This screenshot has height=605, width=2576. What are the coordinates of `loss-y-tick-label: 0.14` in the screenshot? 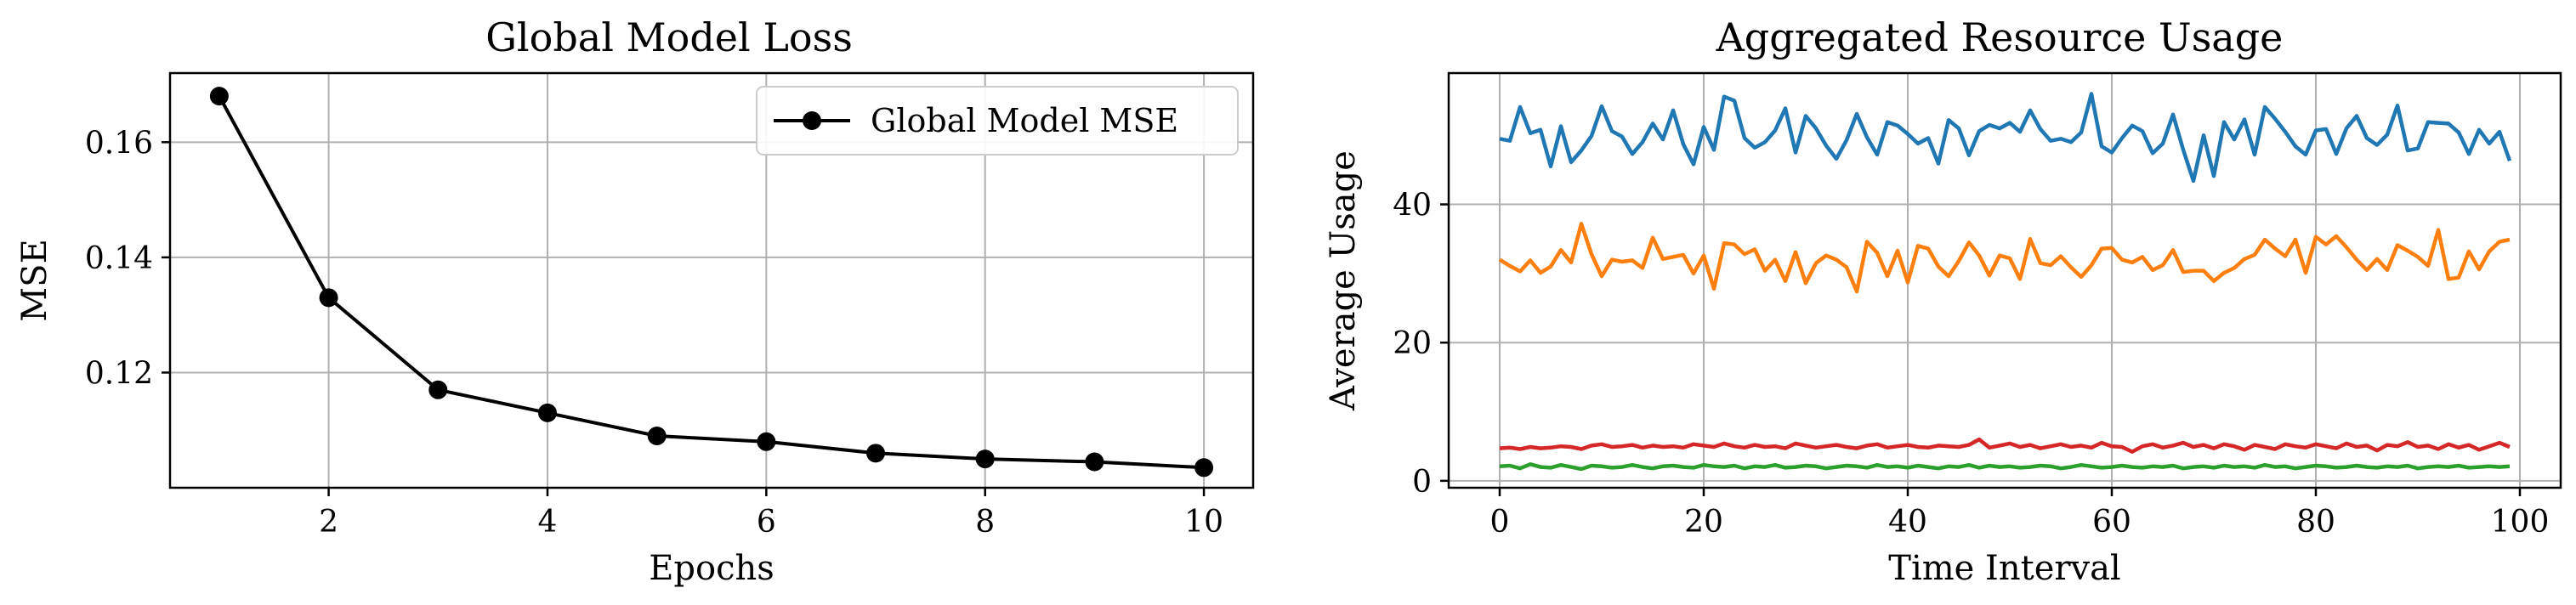 It's located at (119, 258).